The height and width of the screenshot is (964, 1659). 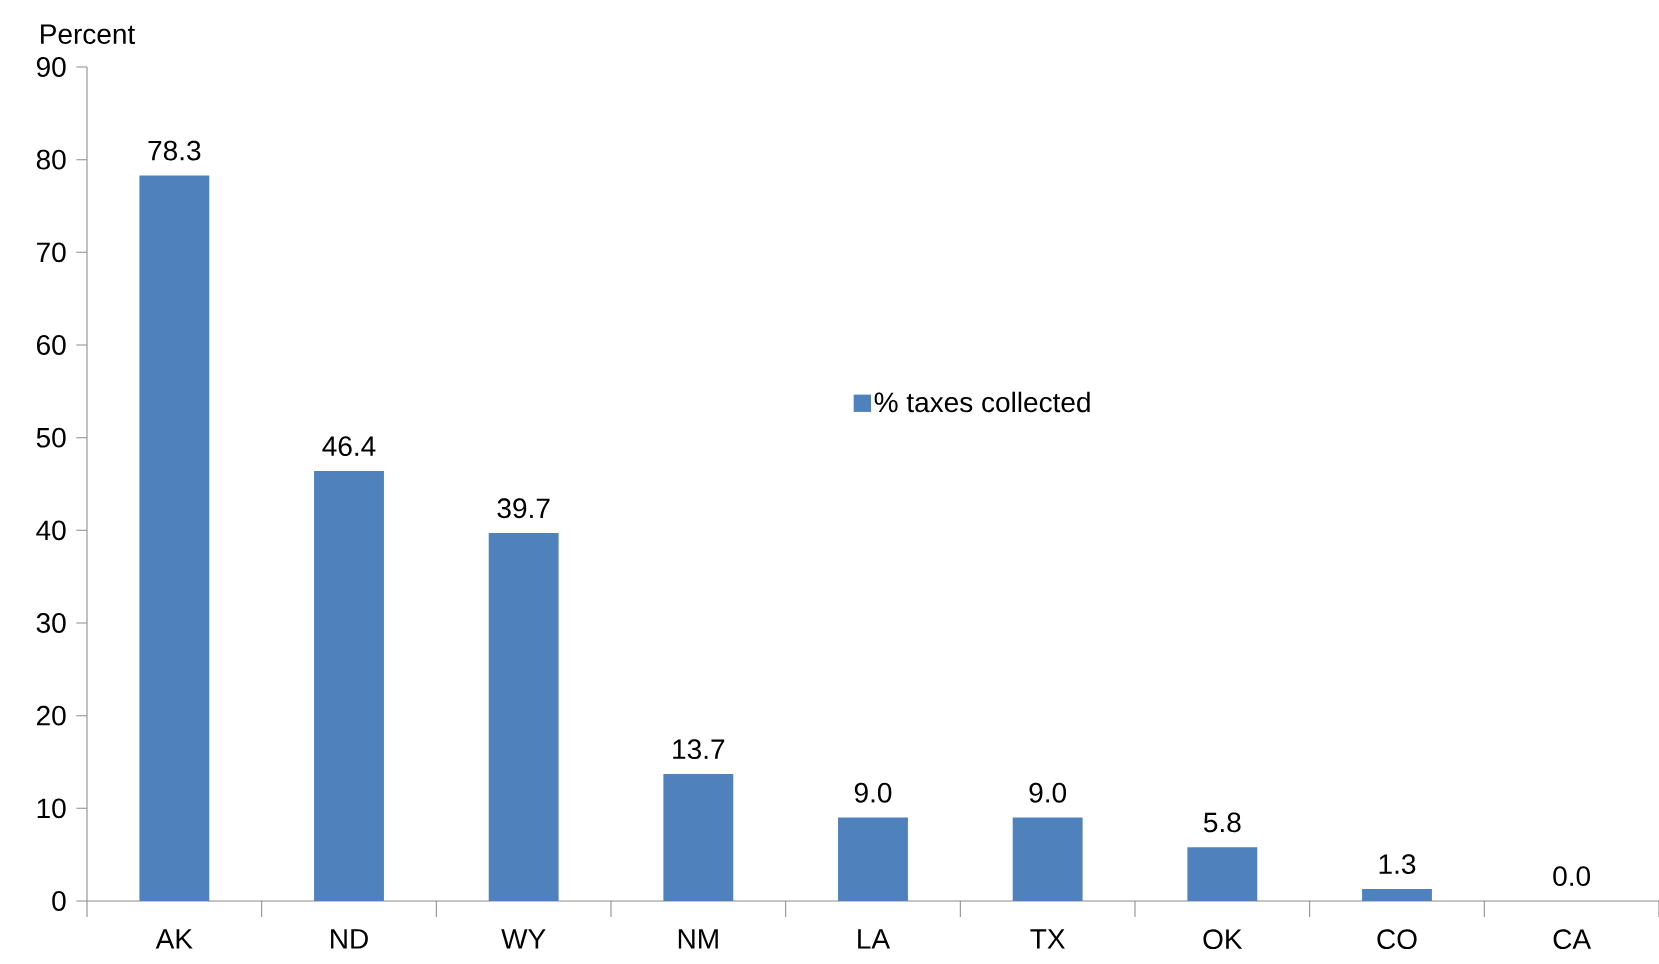 What do you see at coordinates (523, 939) in the screenshot?
I see `x-tick-label: WY` at bounding box center [523, 939].